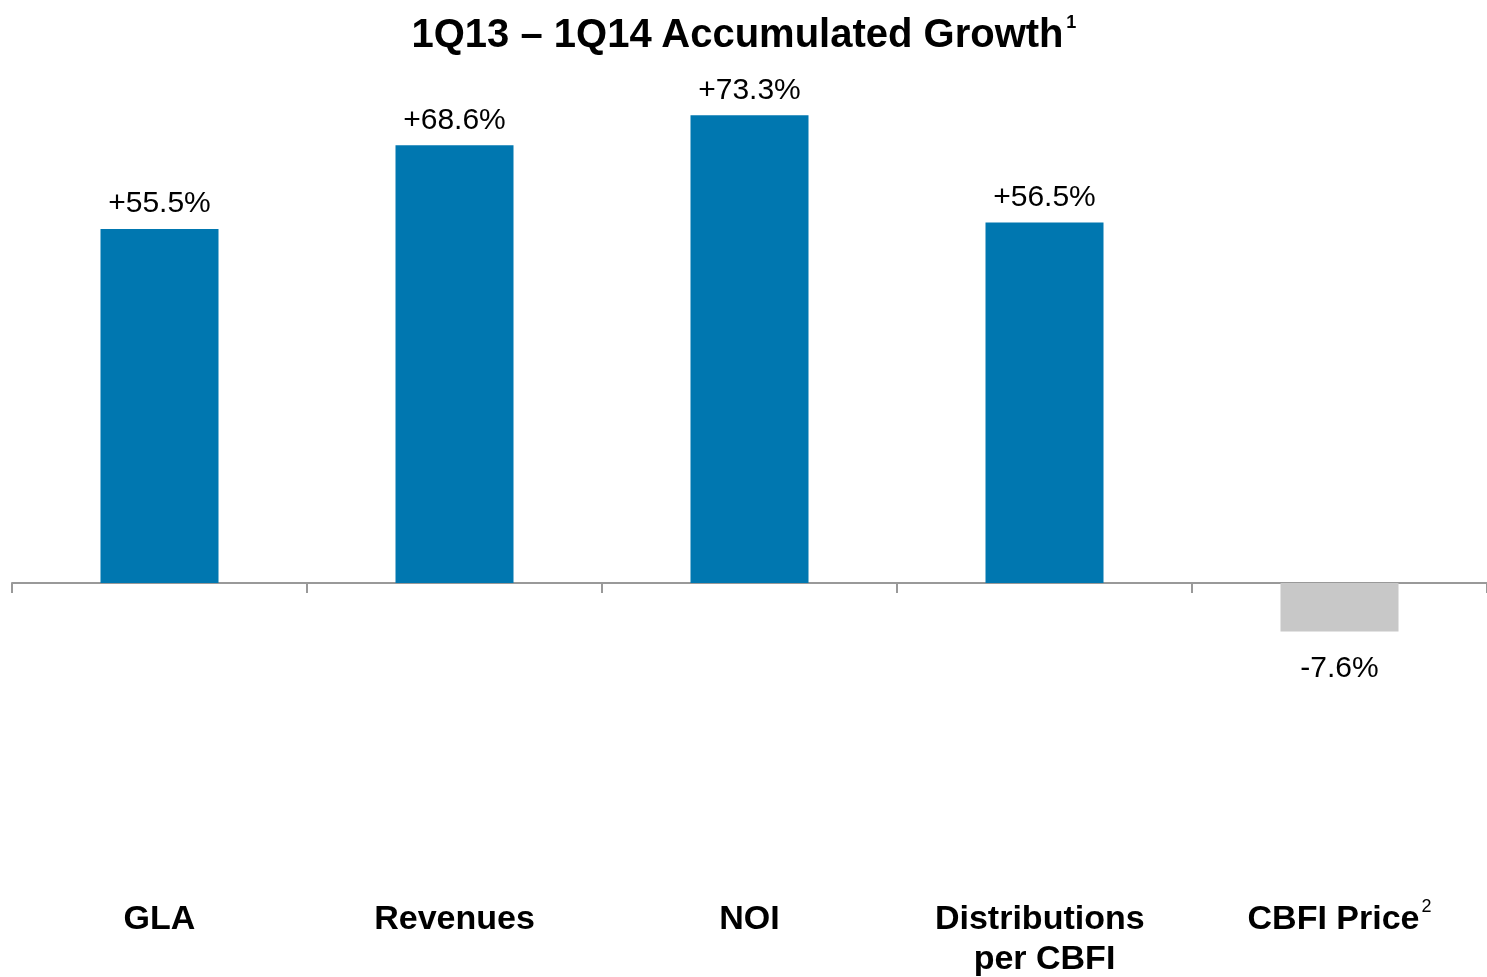 This screenshot has width=1487, height=977. What do you see at coordinates (1339, 667) in the screenshot?
I see `data-label: -7.6%` at bounding box center [1339, 667].